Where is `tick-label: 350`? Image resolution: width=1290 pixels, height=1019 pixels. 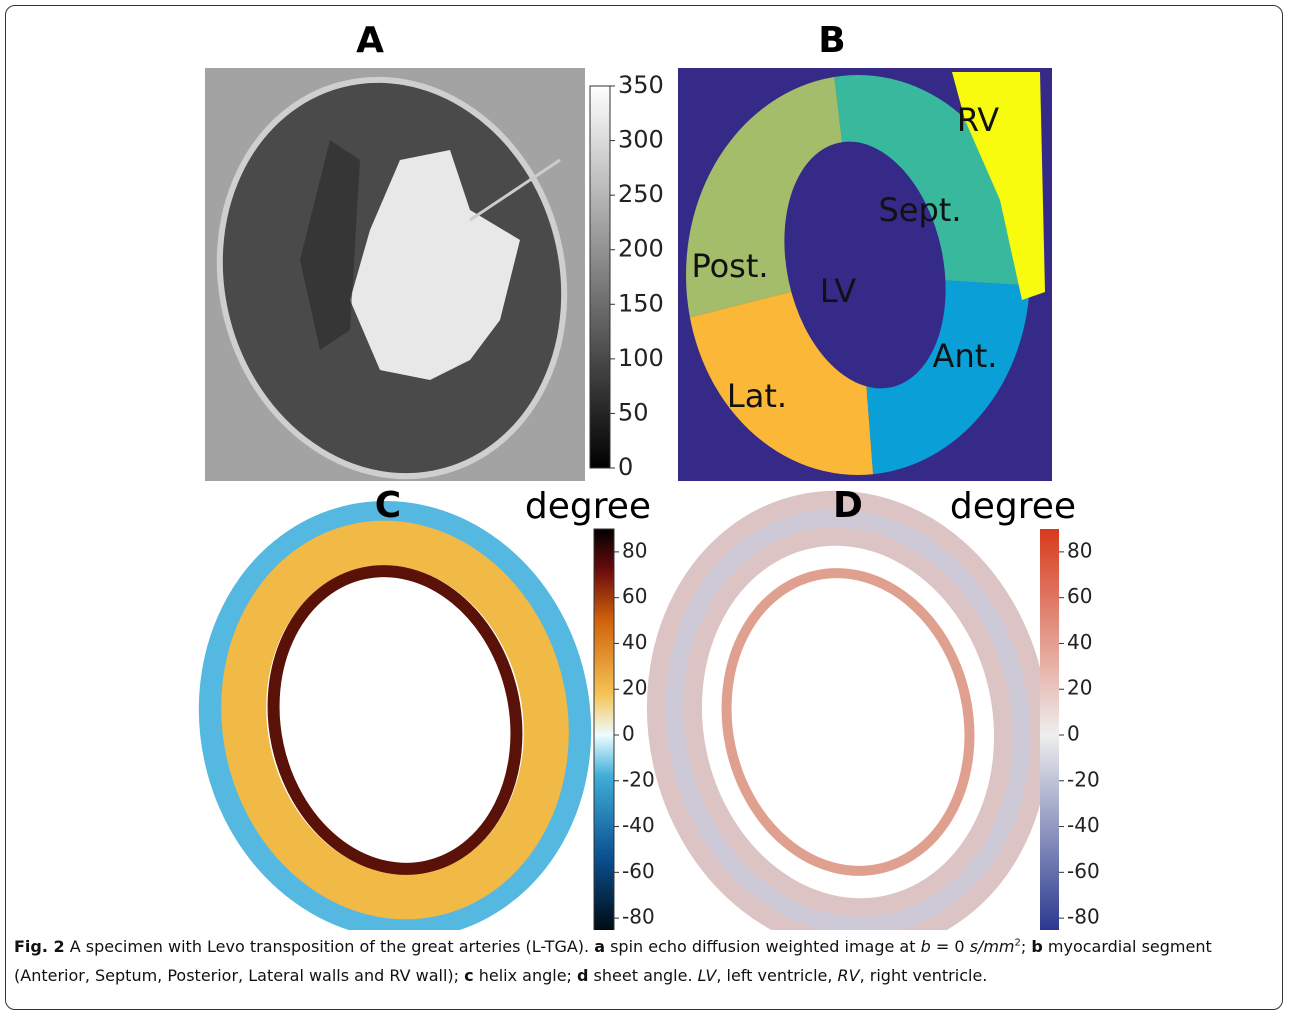
tick-label: 350 is located at coordinates (641, 85).